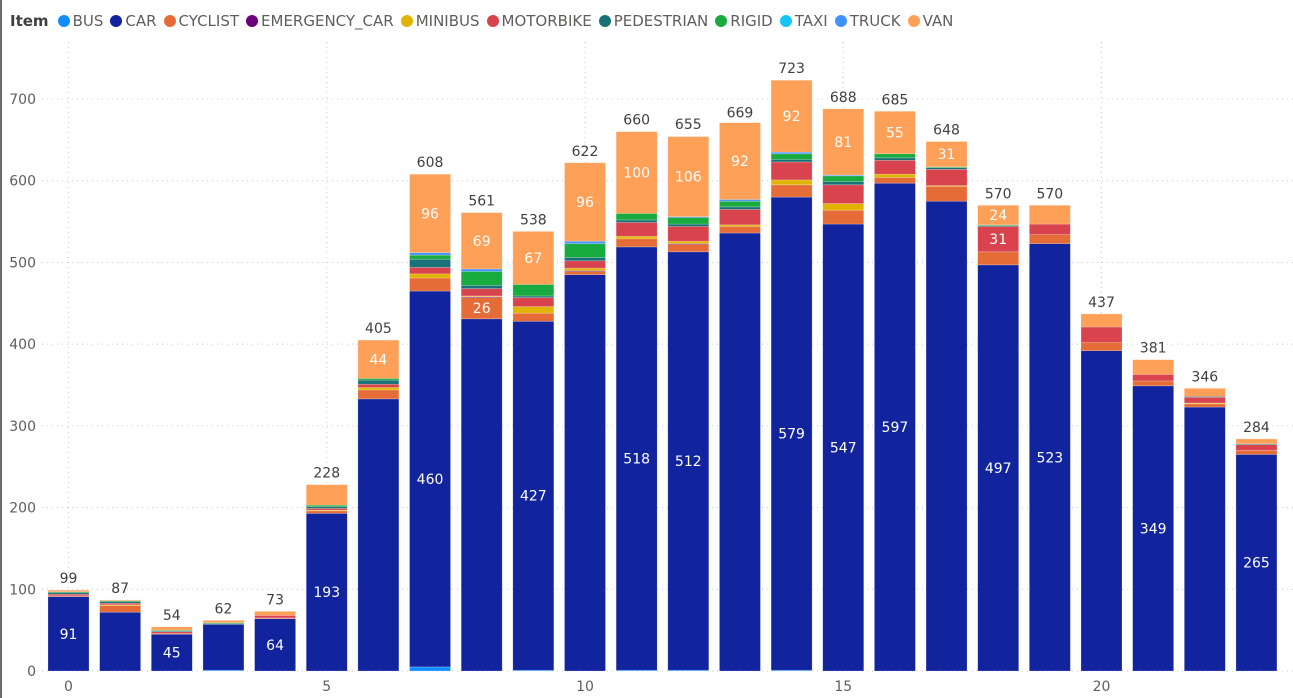 This screenshot has height=698, width=1293. Describe the element at coordinates (803, 21) in the screenshot. I see `legend-item-taxi: TAXI` at that location.